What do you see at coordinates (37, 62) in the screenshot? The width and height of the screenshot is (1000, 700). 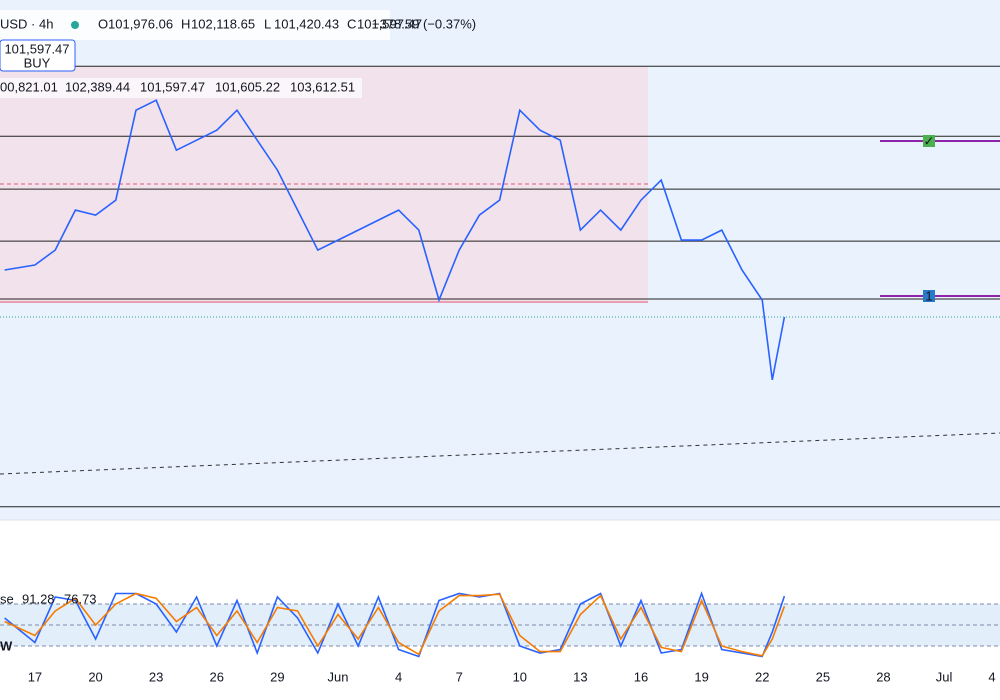 I see `buy-label: BUY` at bounding box center [37, 62].